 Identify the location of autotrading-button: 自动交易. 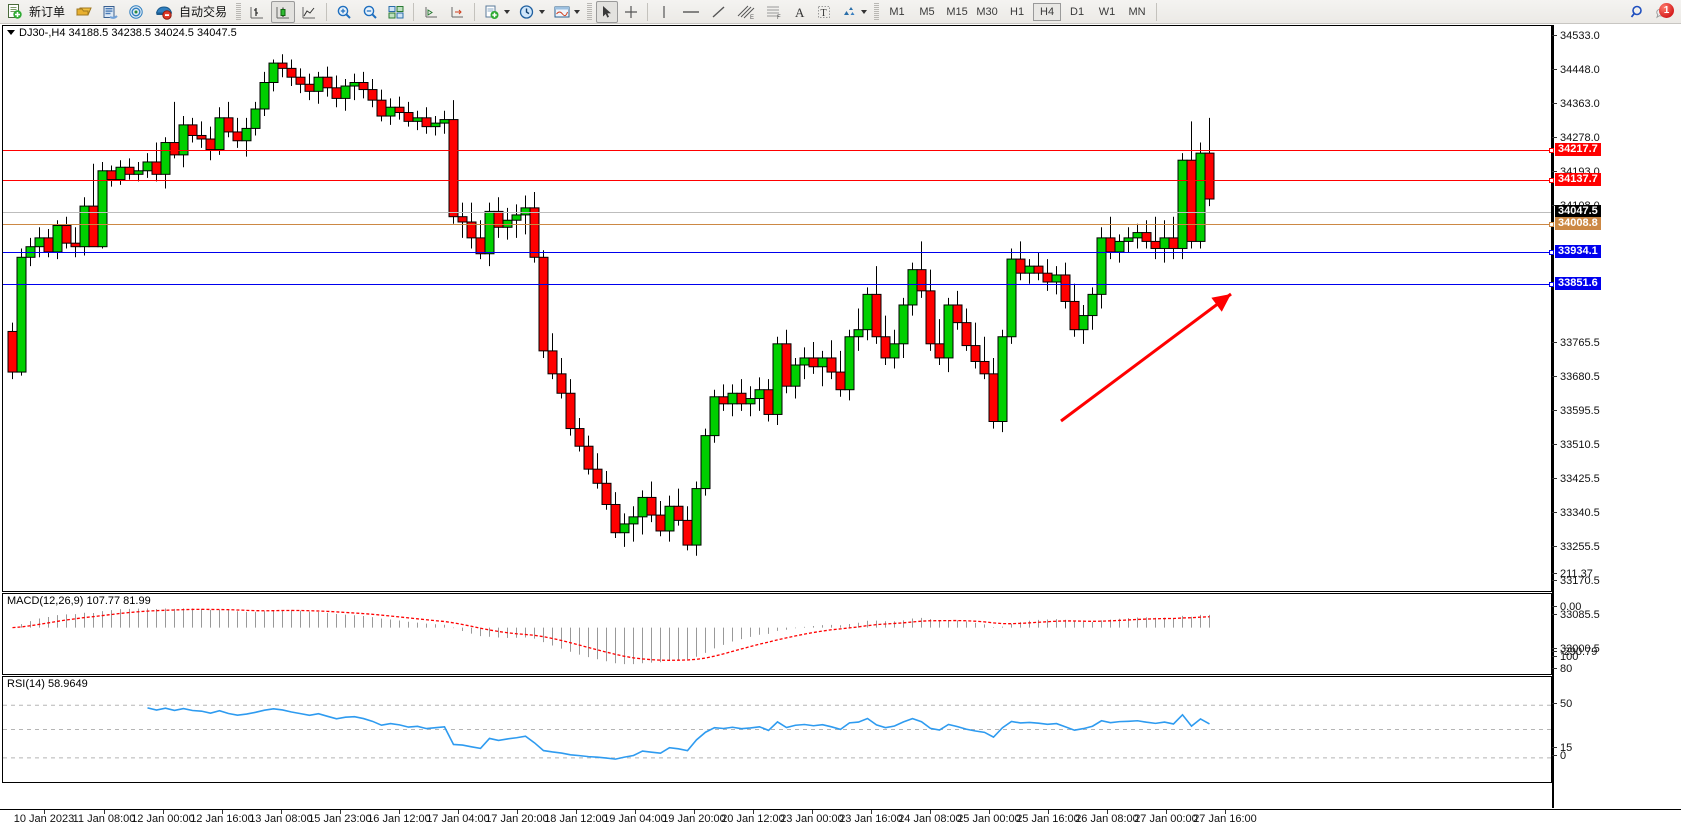
(191, 12).